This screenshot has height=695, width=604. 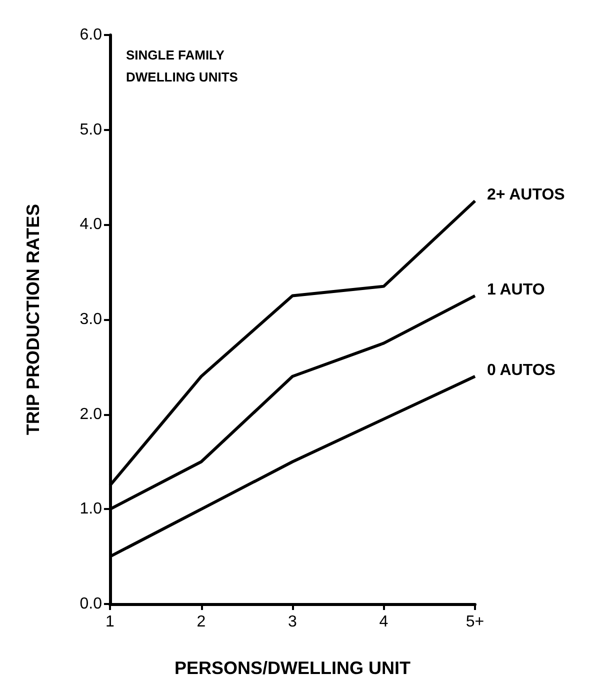 What do you see at coordinates (33, 320) in the screenshot?
I see `y-axis-title: TRIP PRODUCTION RATES` at bounding box center [33, 320].